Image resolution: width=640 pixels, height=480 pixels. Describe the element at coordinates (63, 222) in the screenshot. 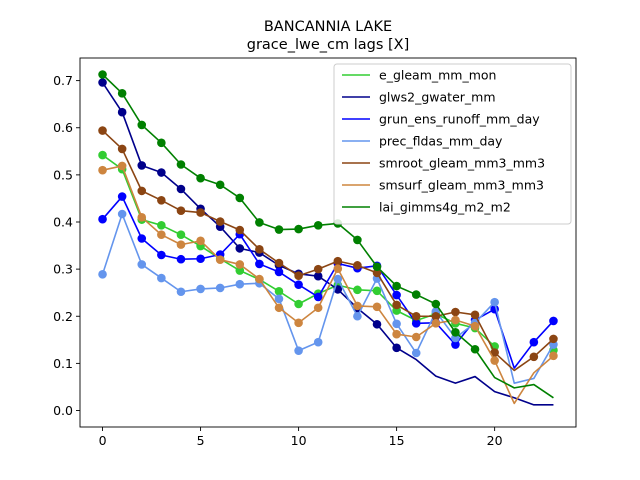

I see `y-tick-label: 0.4` at that location.